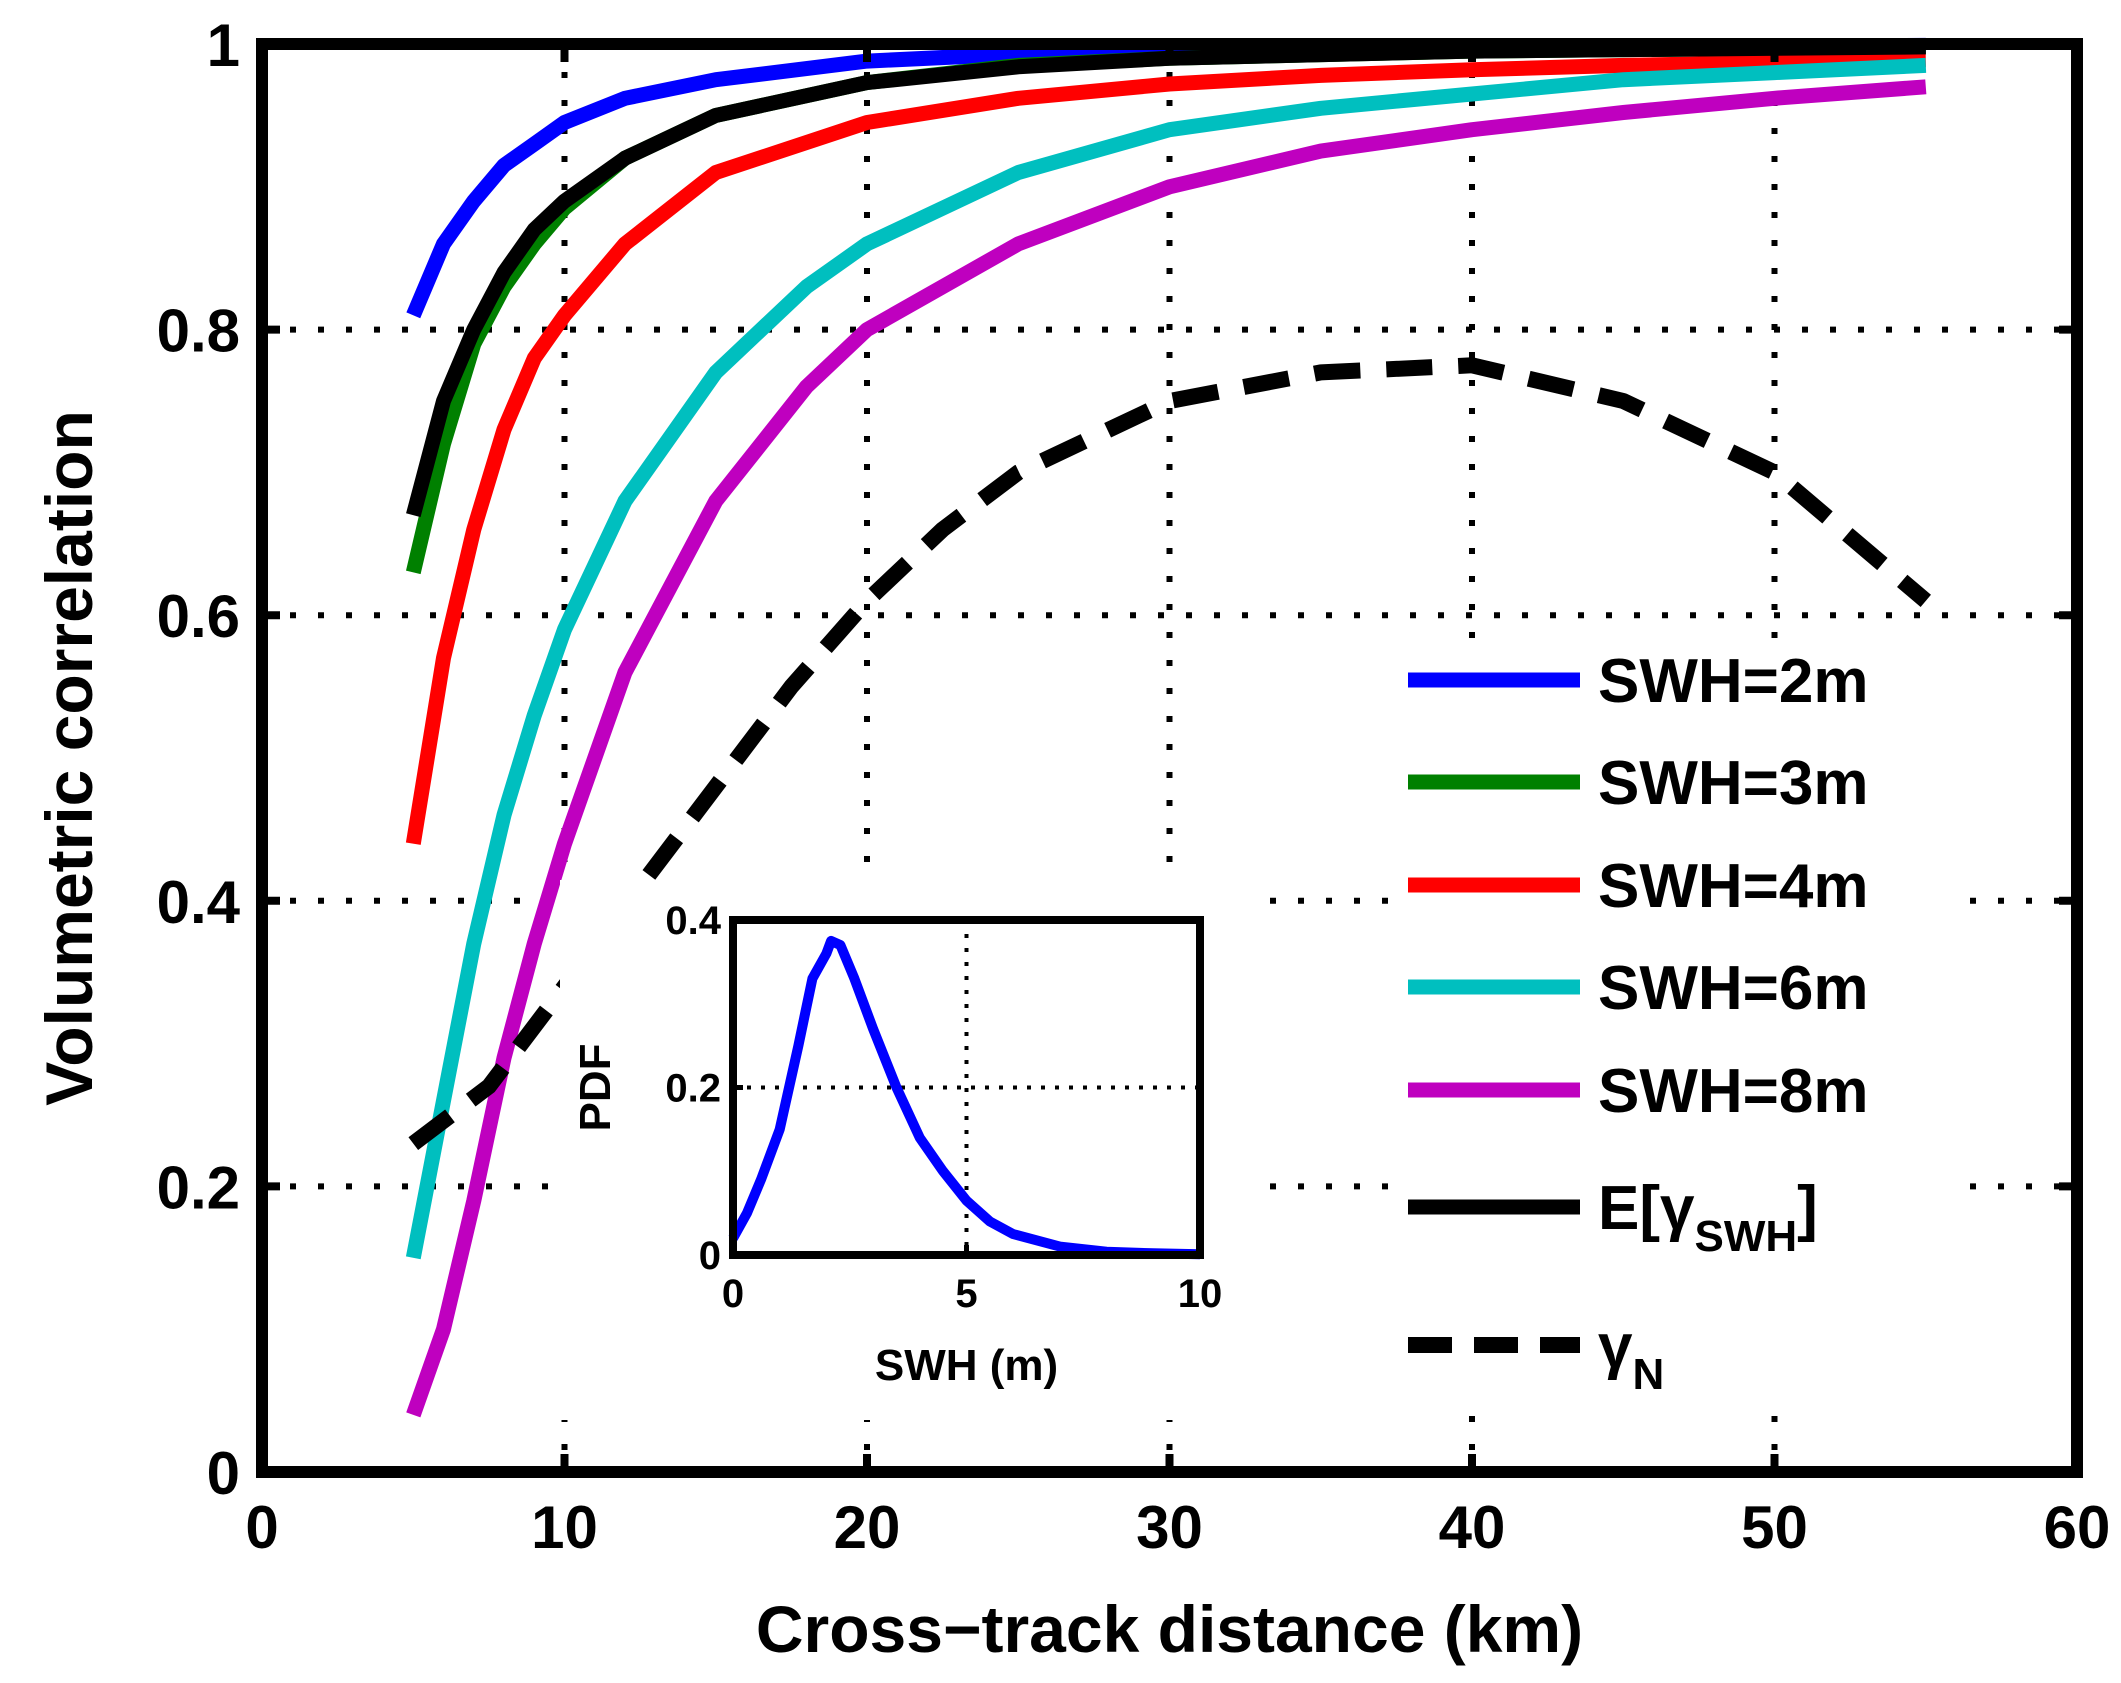 The height and width of the screenshot is (1683, 2121). I want to click on legend-label-swh-4m: SWH=4m, so click(1733, 886).